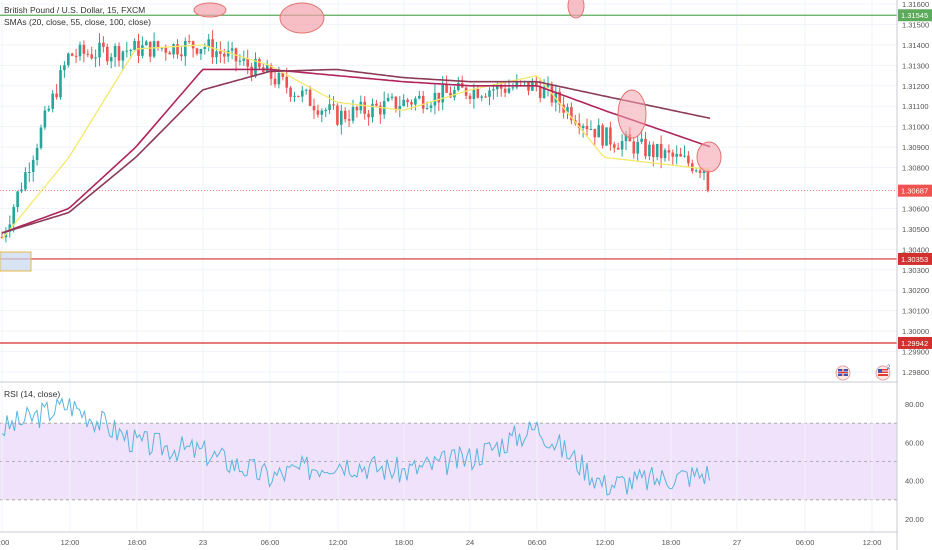  Describe the element at coordinates (737, 542) in the screenshot. I see `time-tick-label: 27` at that location.